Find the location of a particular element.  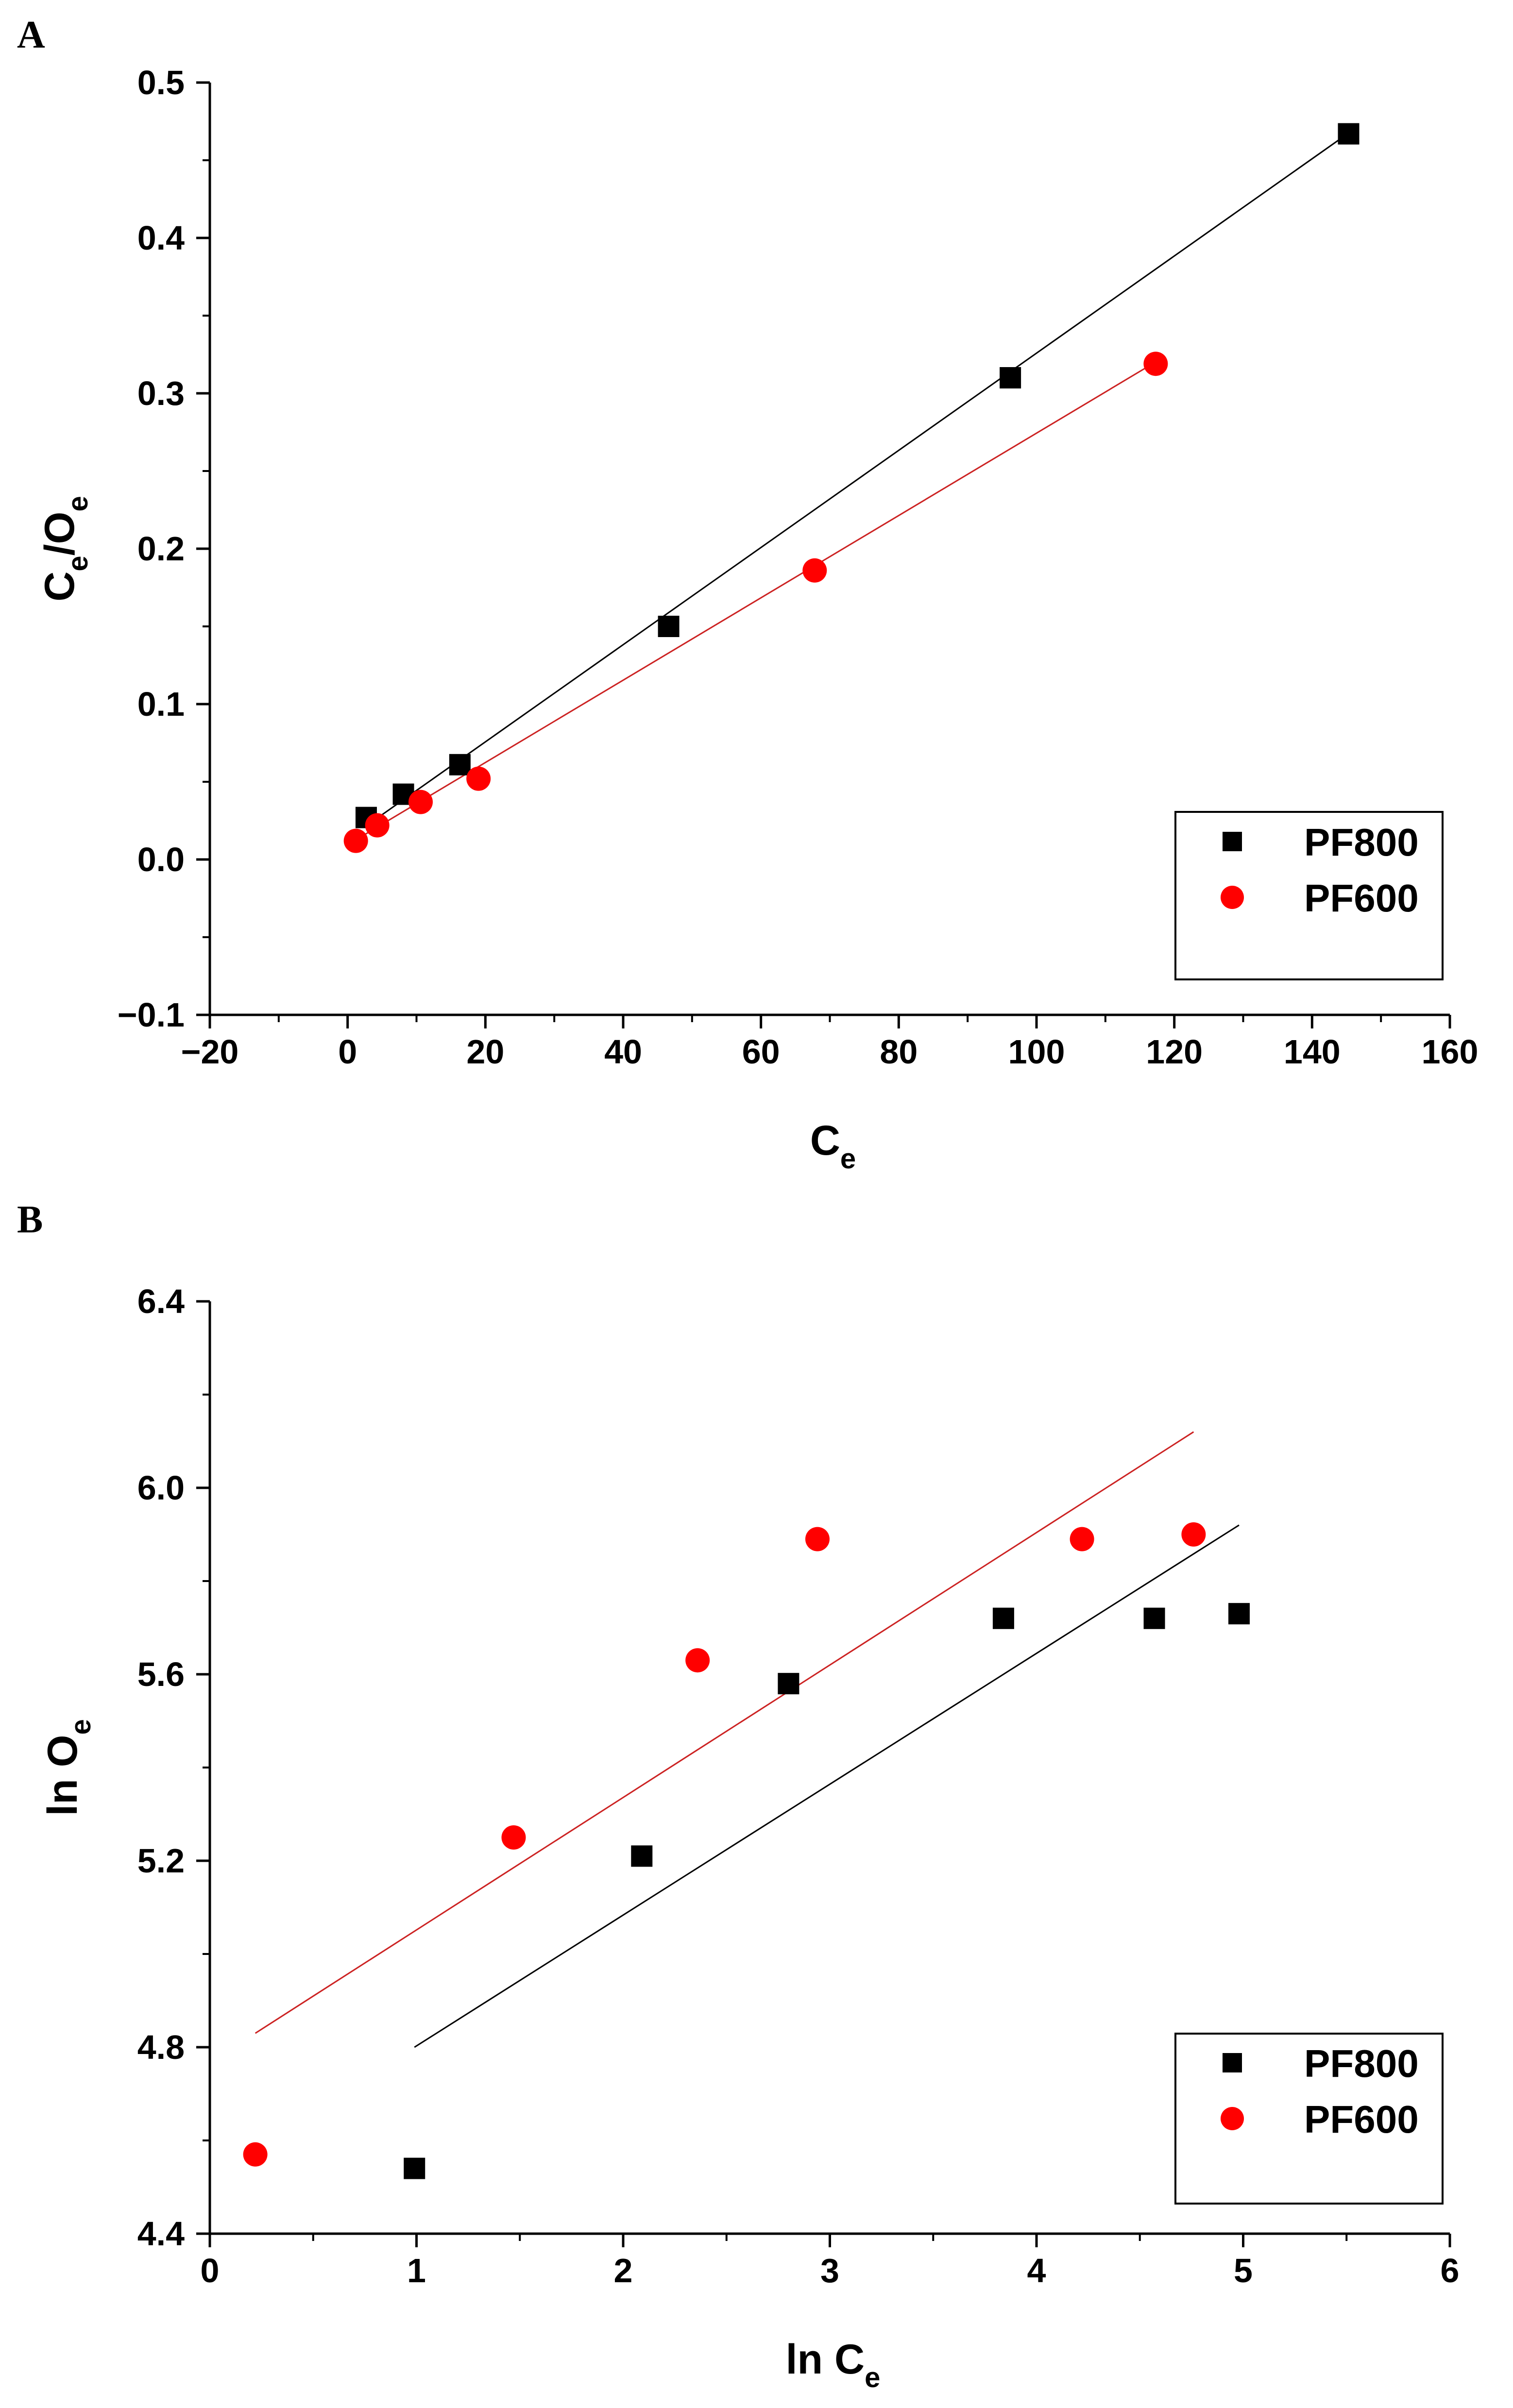

fit-line-pf600 is located at coordinates (755, 601).